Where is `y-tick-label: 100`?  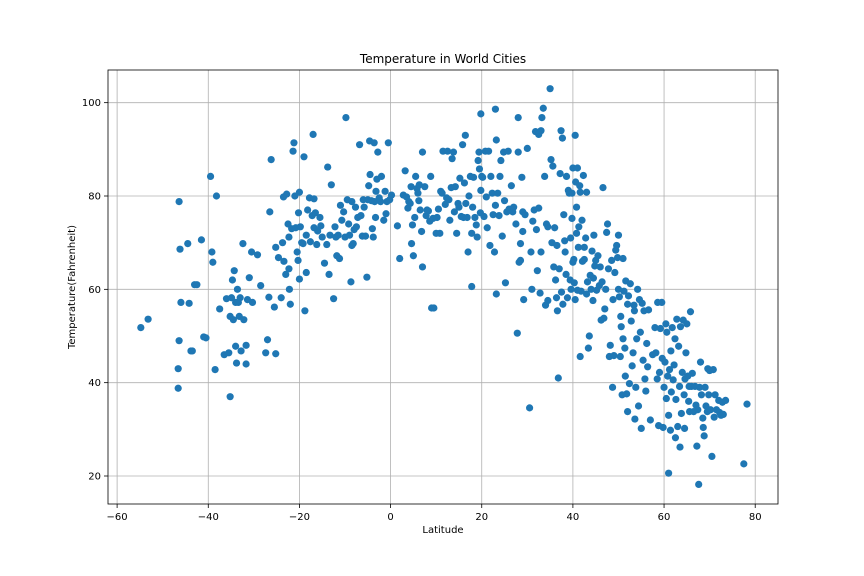
y-tick-label: 100 is located at coordinates (91, 103).